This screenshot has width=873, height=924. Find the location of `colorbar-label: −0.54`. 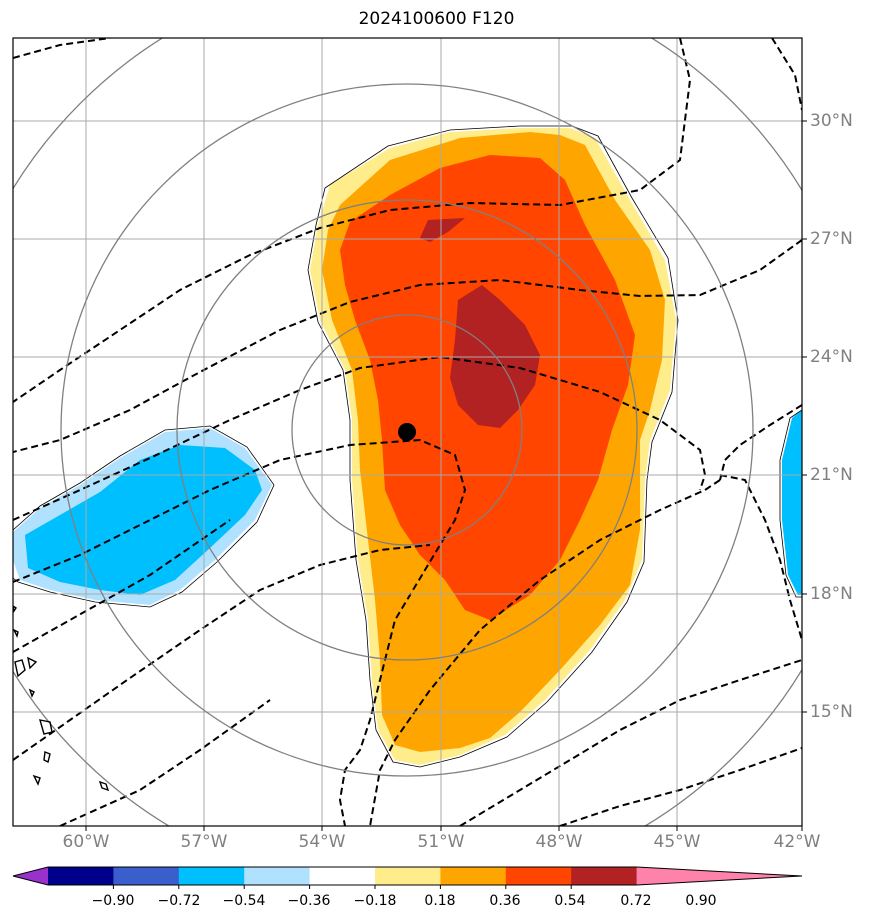

colorbar-label: −0.54 is located at coordinates (244, 901).